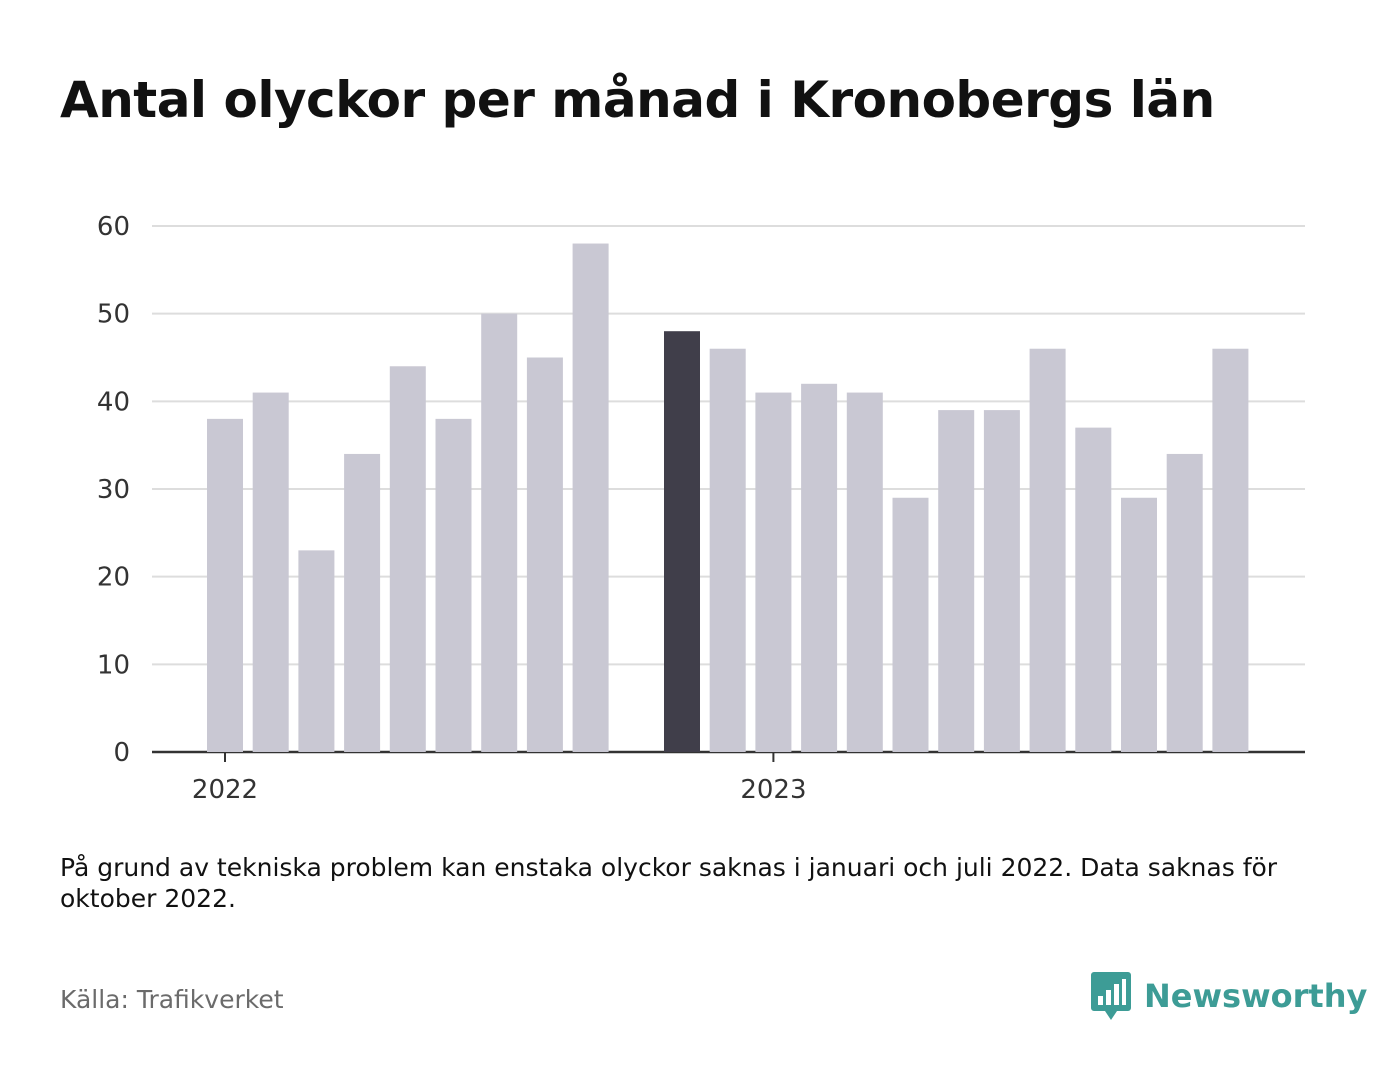 Image resolution: width=1400 pixels, height=1080 pixels. Describe the element at coordinates (499, 778) in the screenshot. I see `x-axis-ticks: 2022 2023` at that location.